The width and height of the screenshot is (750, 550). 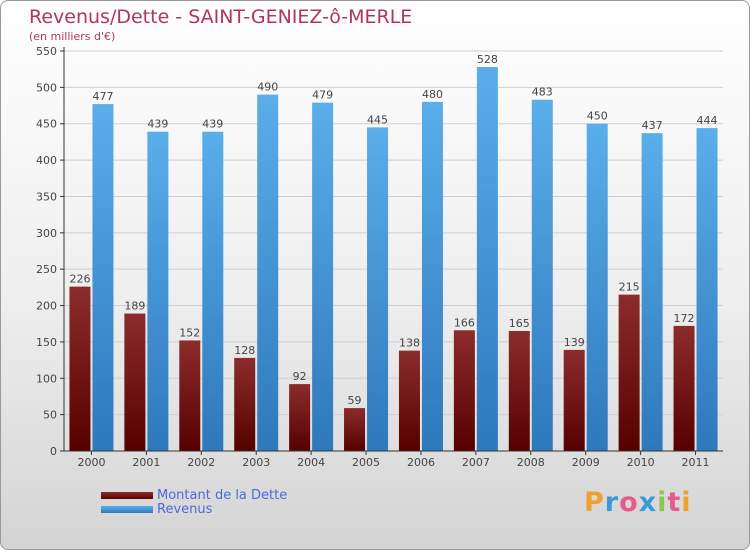 What do you see at coordinates (421, 462) in the screenshot?
I see `x-tick-label: 2006` at bounding box center [421, 462].